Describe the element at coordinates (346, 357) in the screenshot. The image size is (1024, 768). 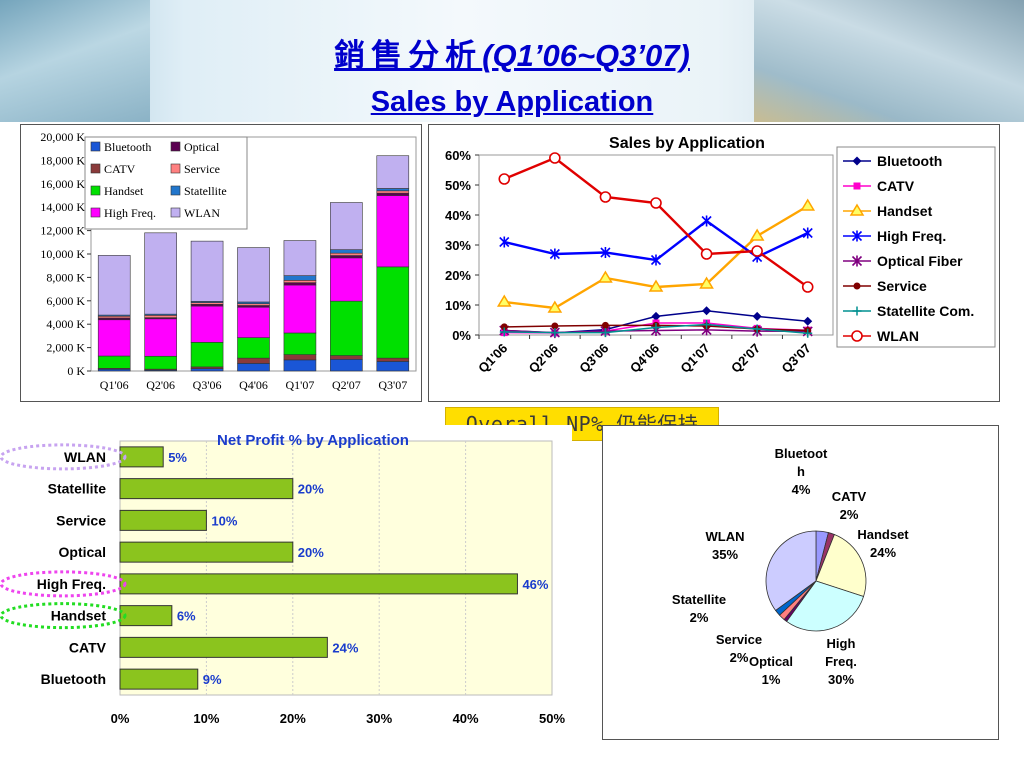
I see `bar-segment-catv` at that location.